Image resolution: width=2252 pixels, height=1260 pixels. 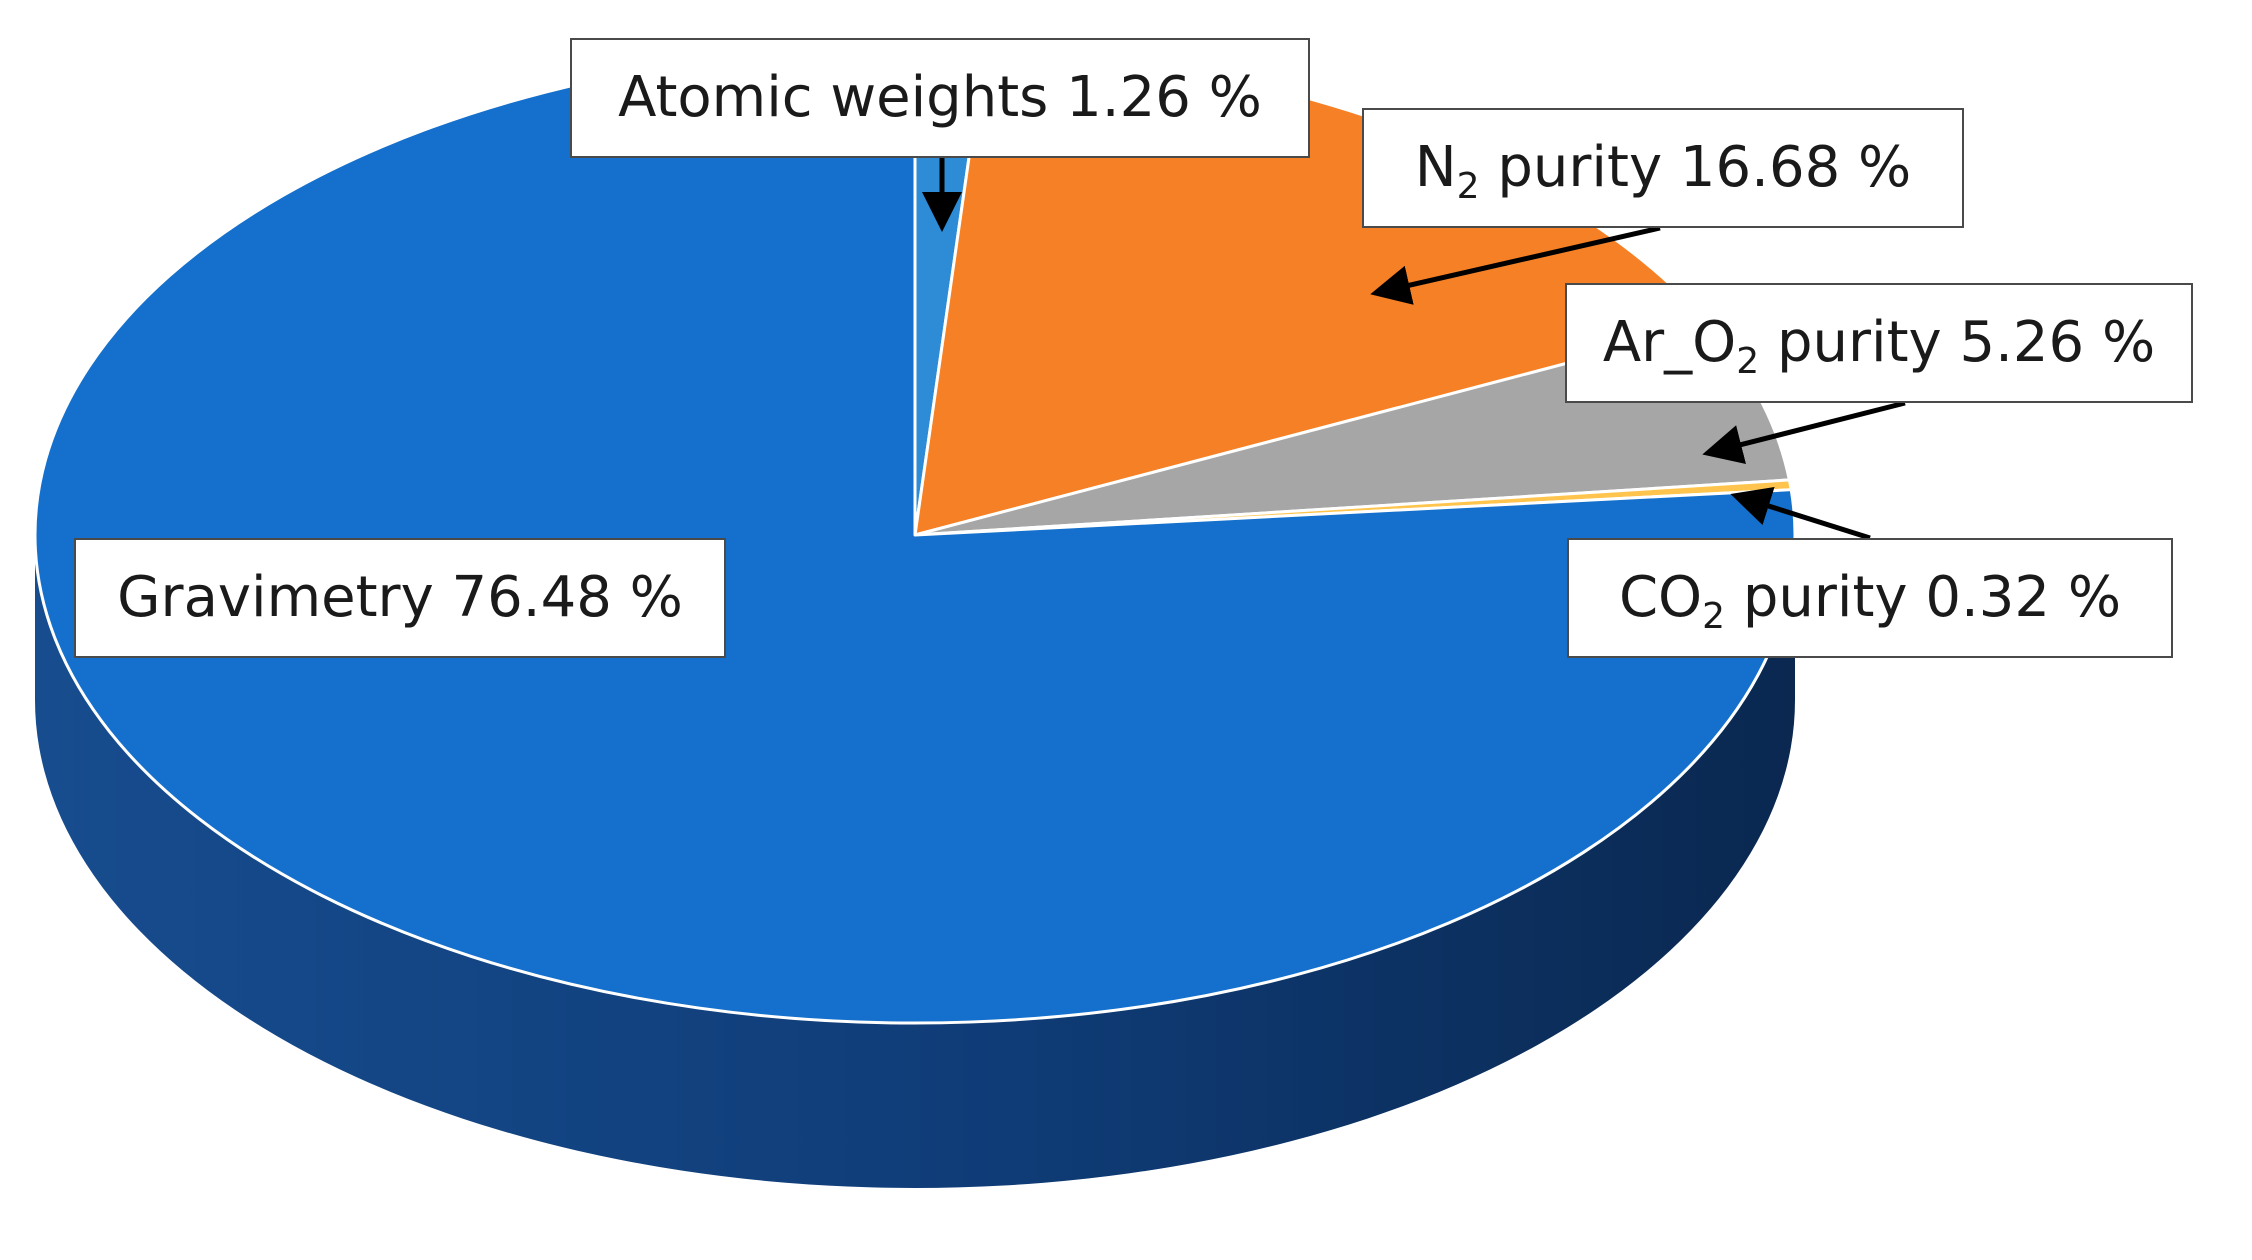 I want to click on data-label-text: Atomic weights 1.26 %, so click(x=940, y=97).